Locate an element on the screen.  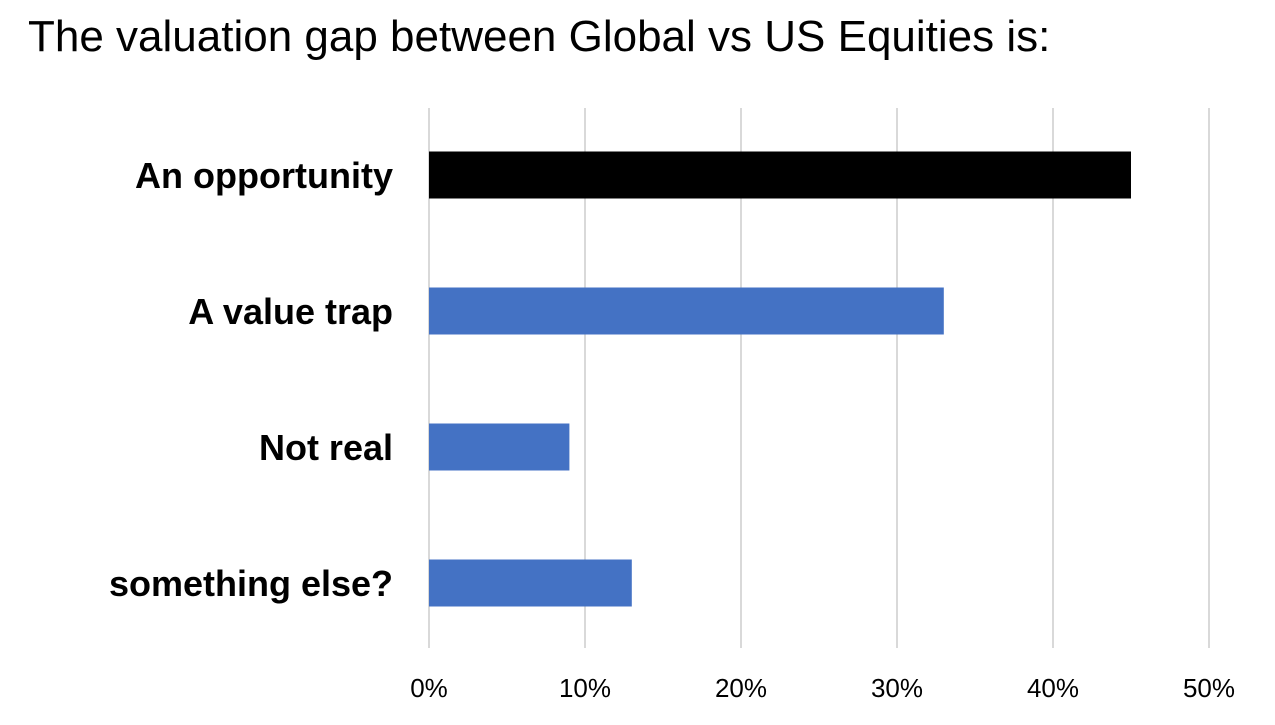
x-tick-label: 20% is located at coordinates (741, 688).